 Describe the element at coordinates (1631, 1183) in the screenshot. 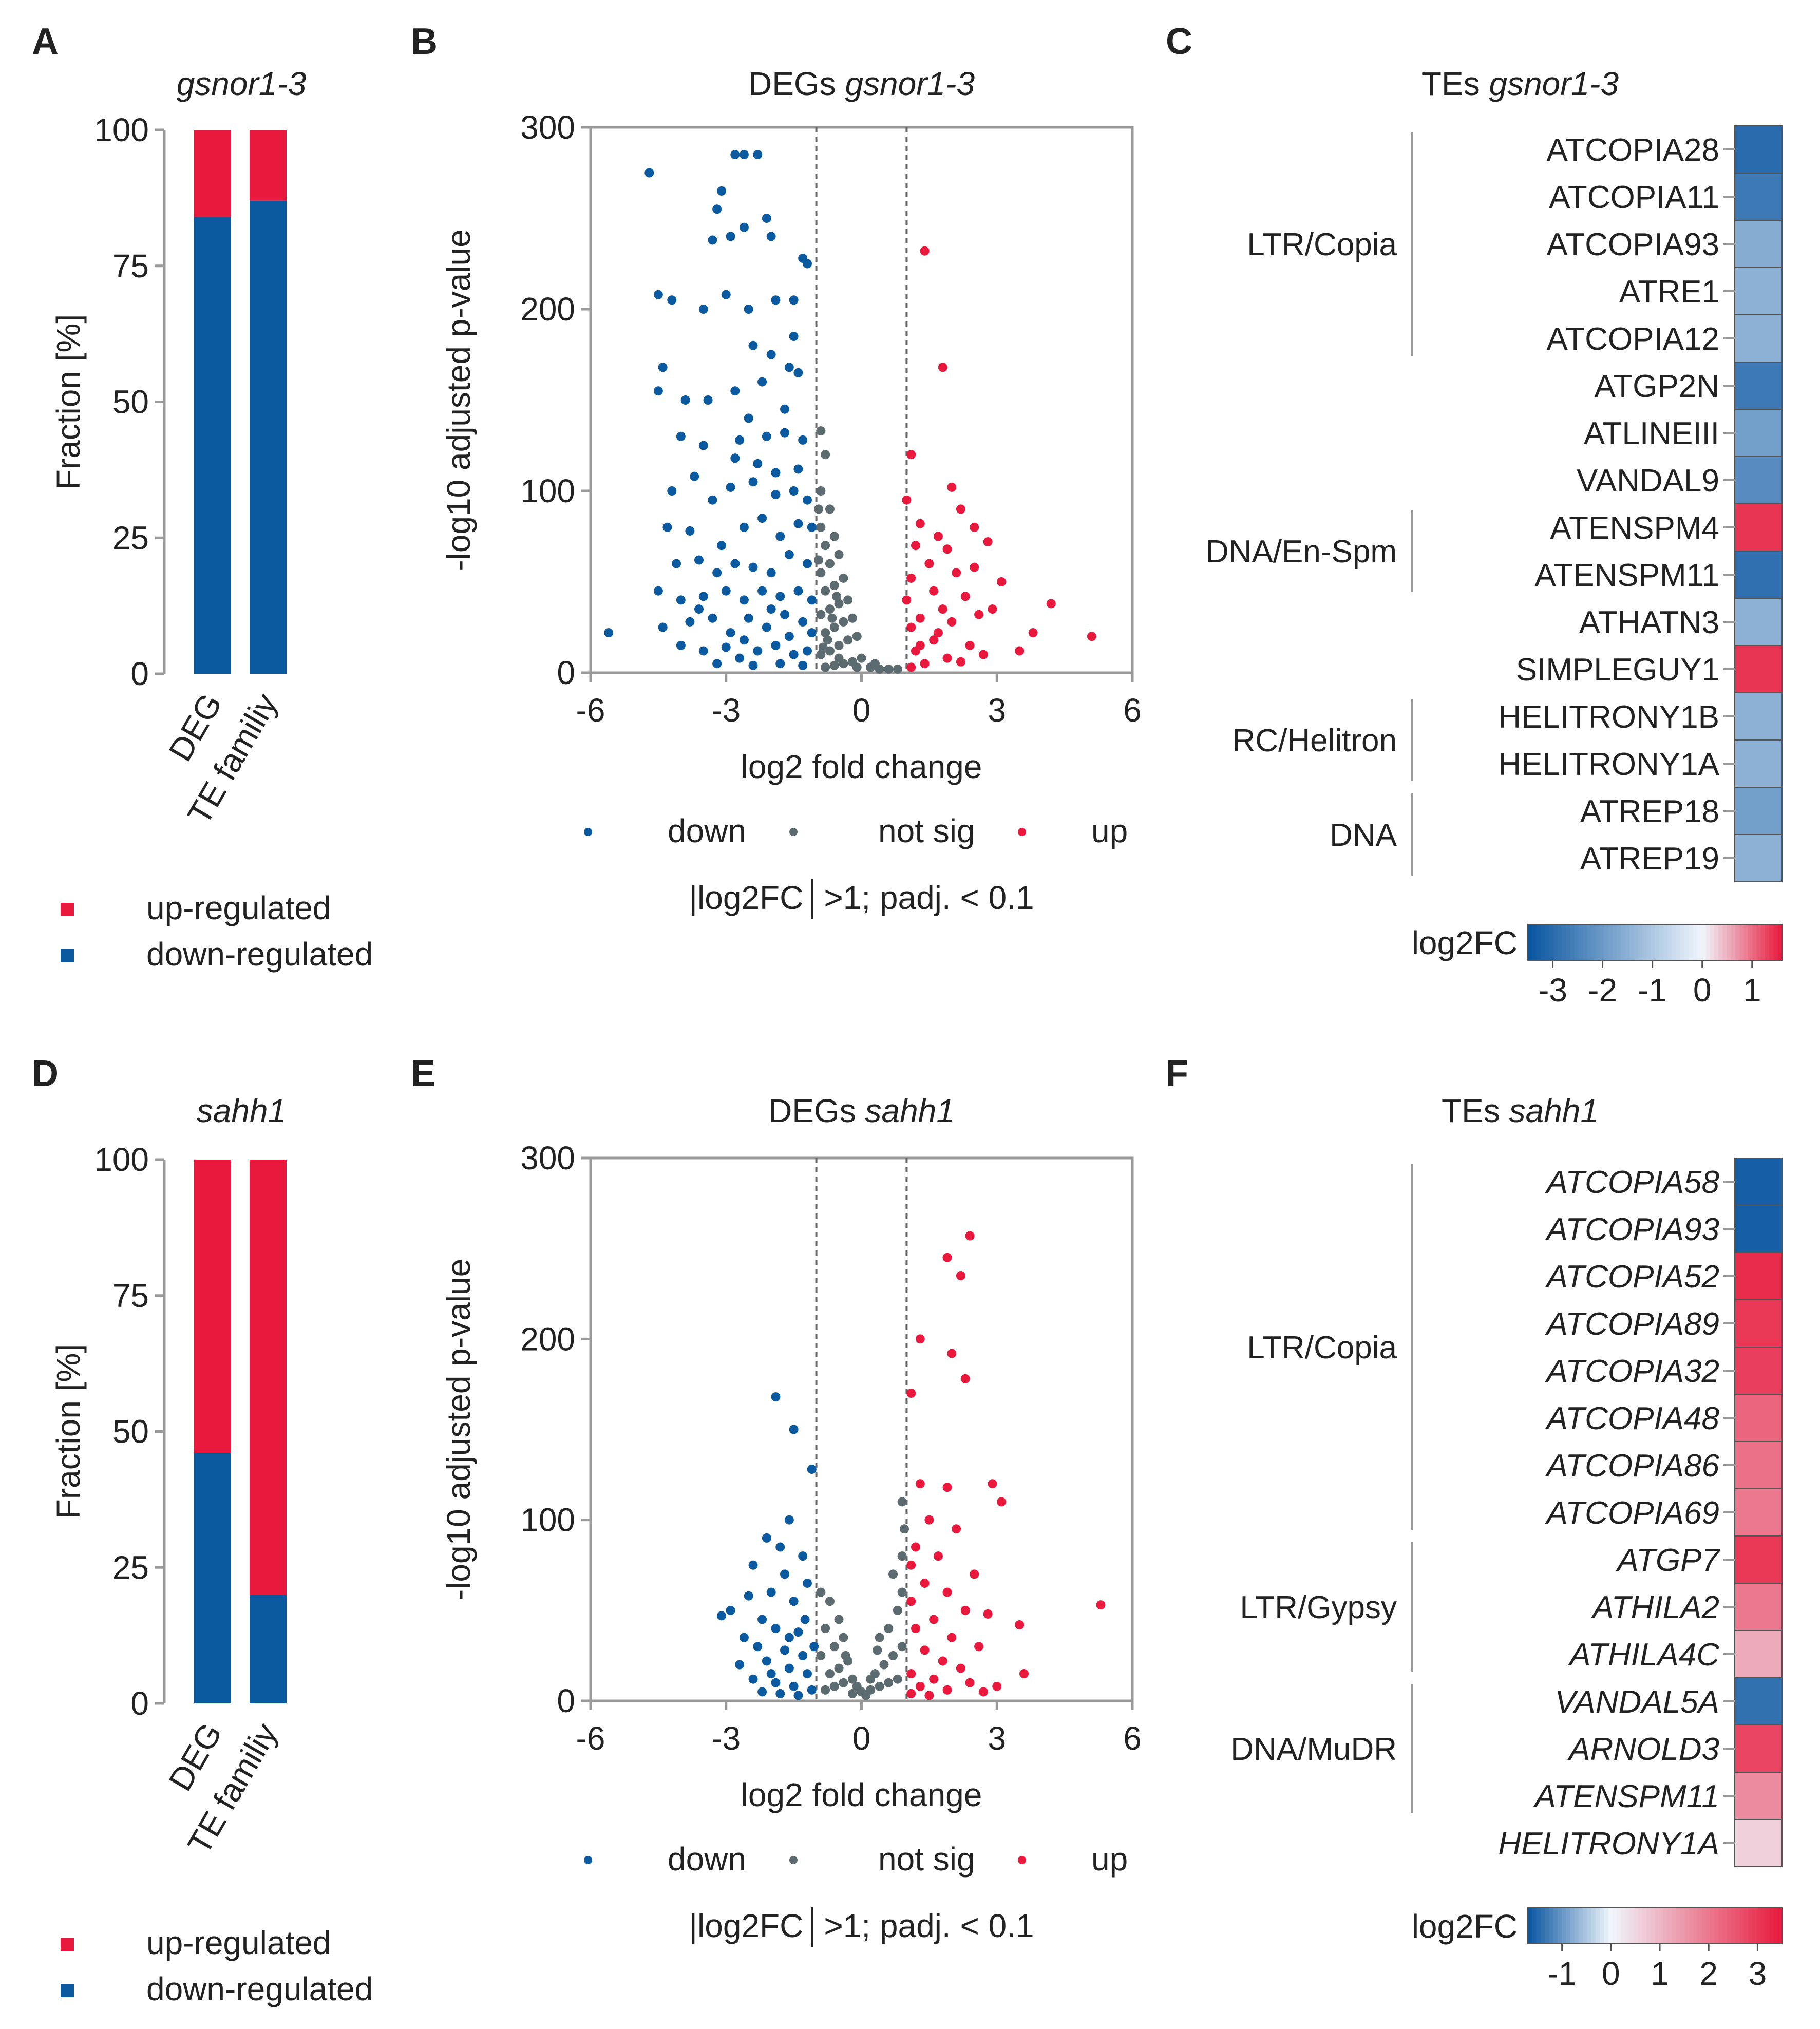

I see `row-label: ATCOPIA58` at that location.